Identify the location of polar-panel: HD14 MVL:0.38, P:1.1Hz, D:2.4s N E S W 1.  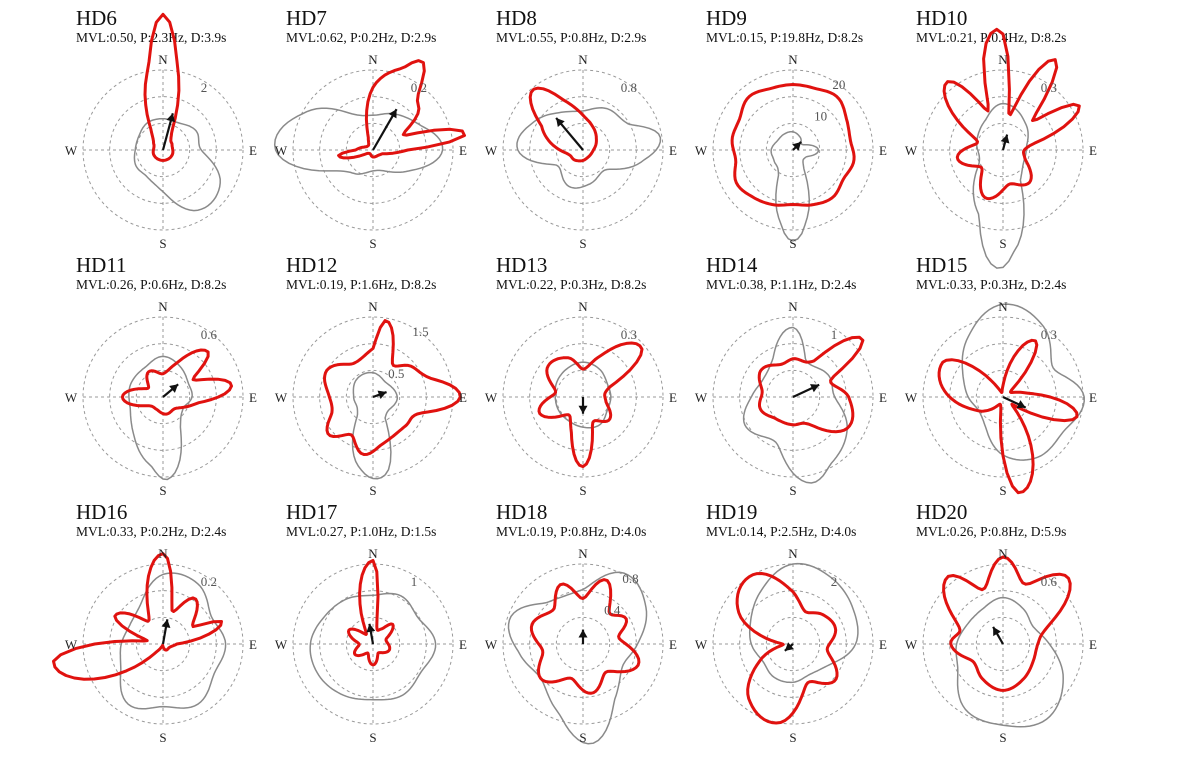
(805, 378).